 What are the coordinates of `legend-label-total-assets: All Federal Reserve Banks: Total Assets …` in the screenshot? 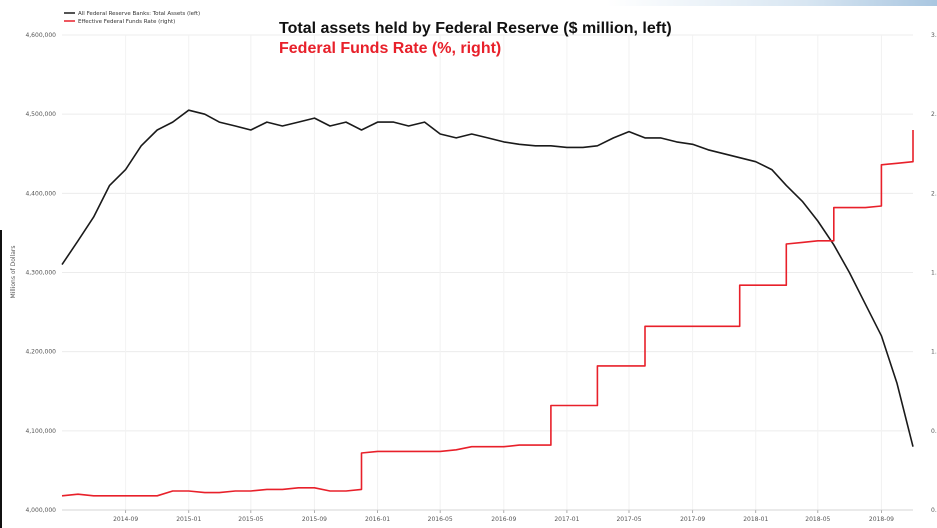 It's located at (139, 14).